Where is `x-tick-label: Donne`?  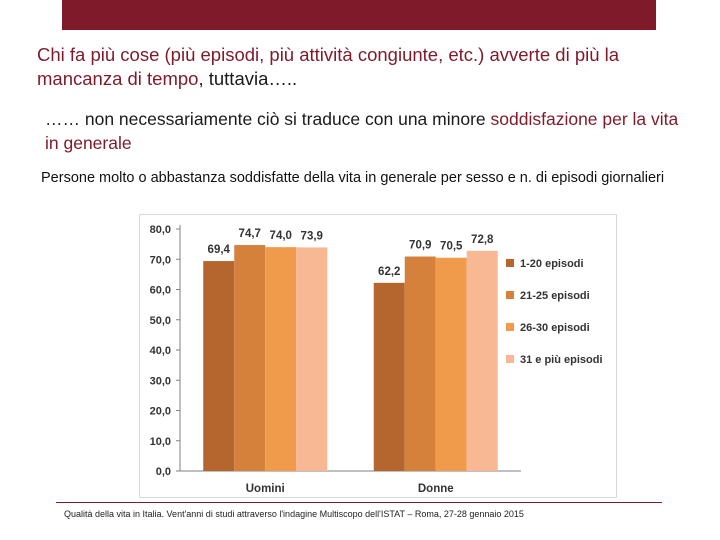
x-tick-label: Donne is located at coordinates (436, 489).